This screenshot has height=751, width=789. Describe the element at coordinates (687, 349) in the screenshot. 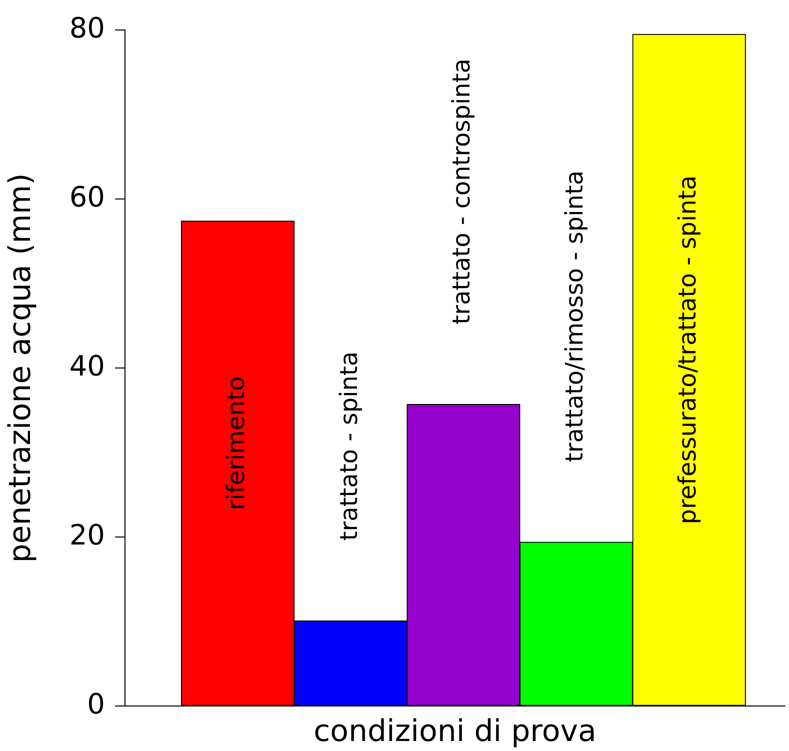

I see `x-tick-label: prefessurato/trattato - spinta` at that location.